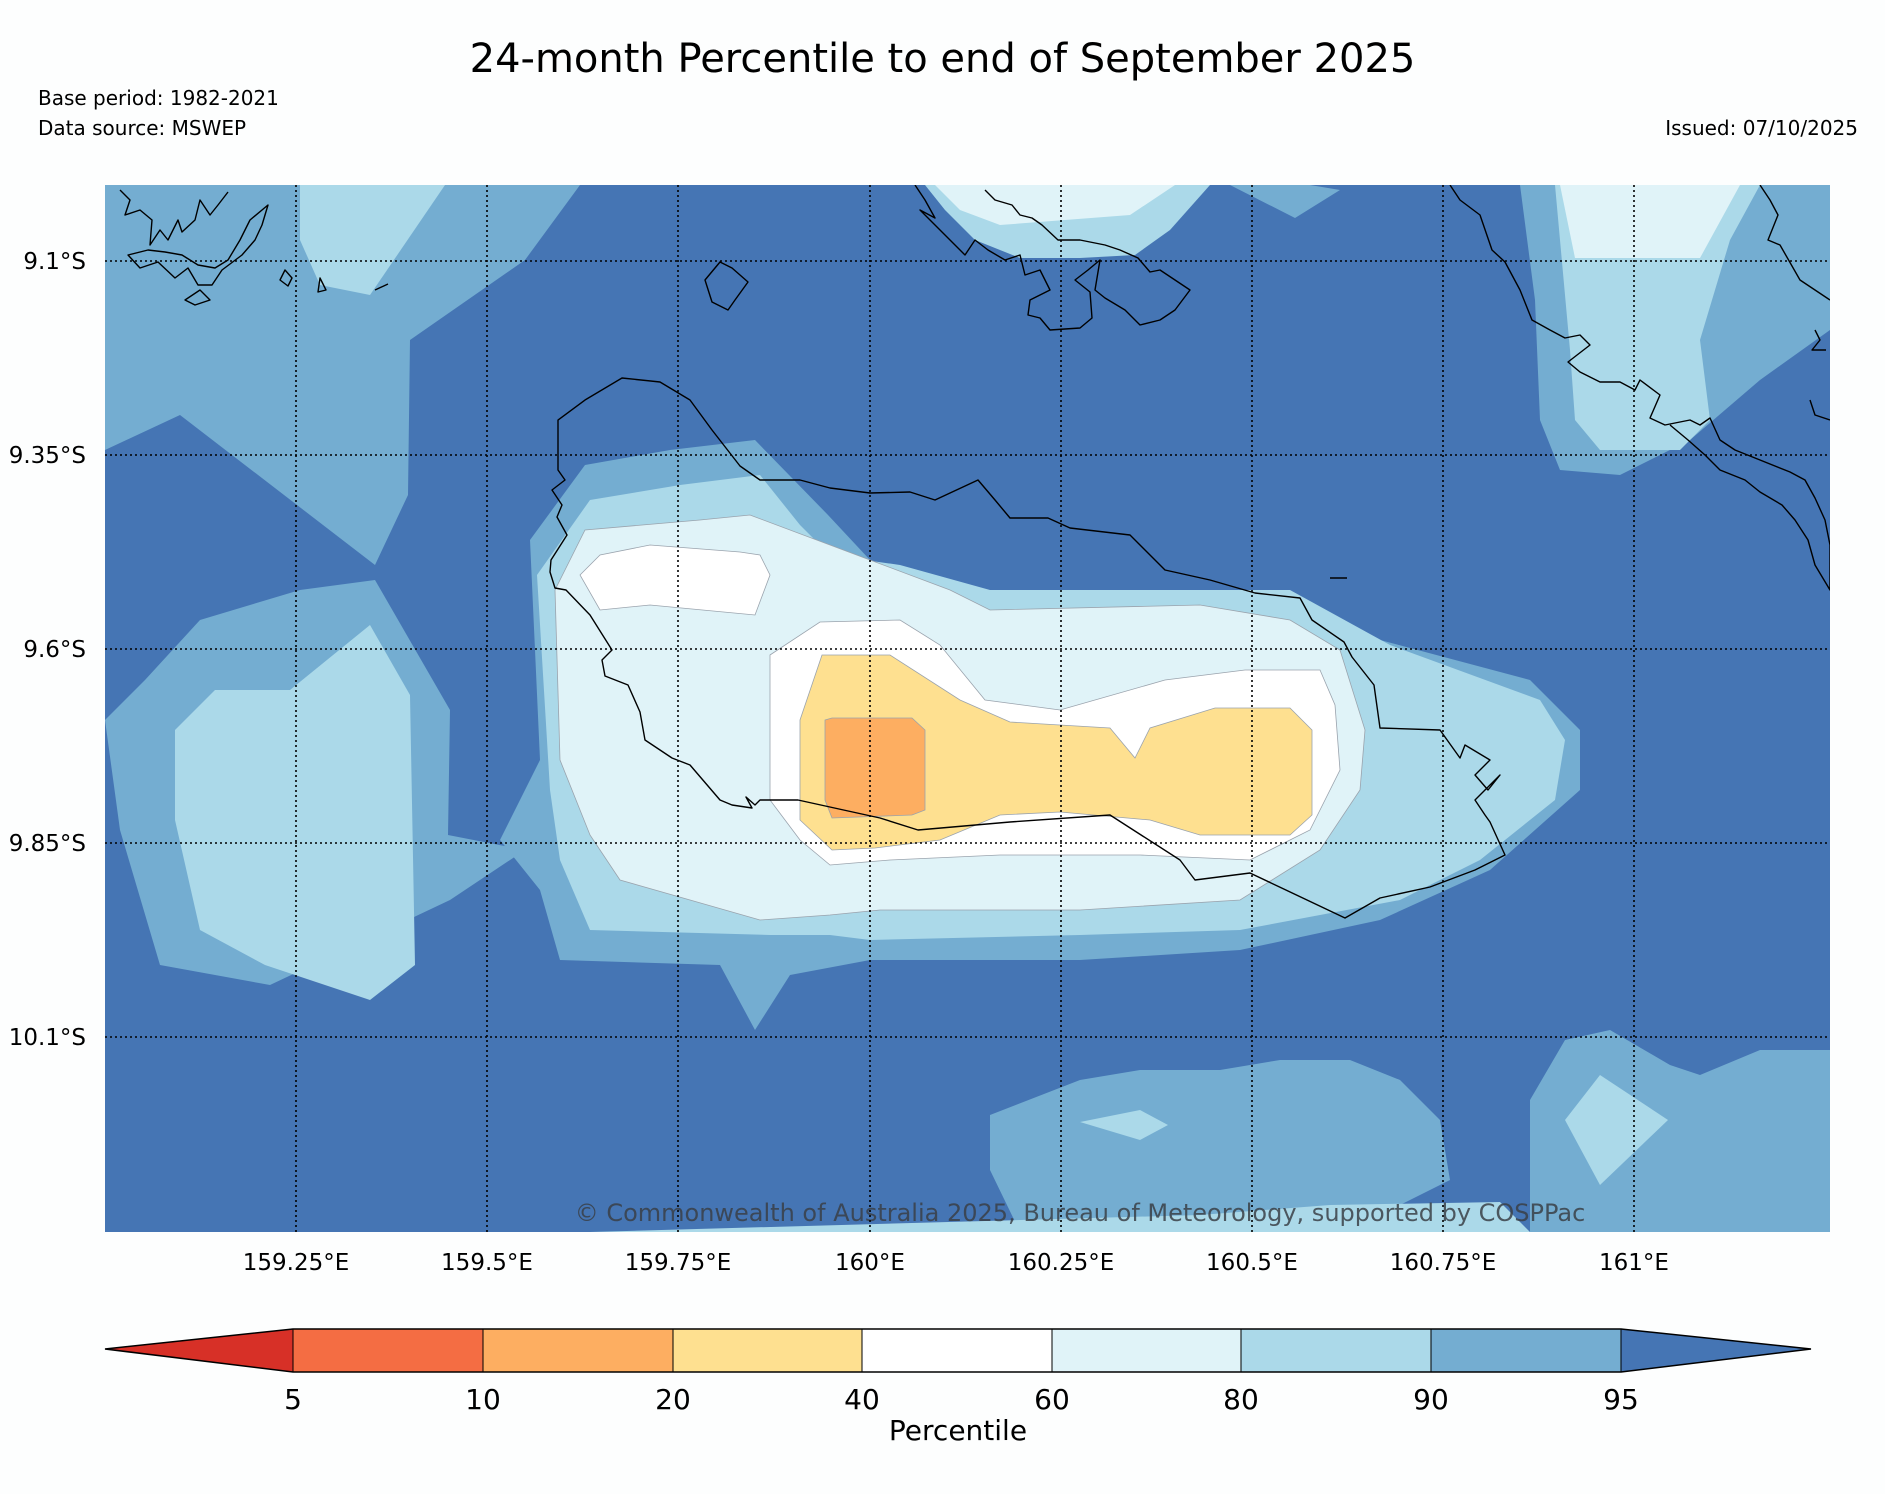 This screenshot has width=1885, height=1494. I want to click on colorbar-tick-label: 5, so click(293, 1399).